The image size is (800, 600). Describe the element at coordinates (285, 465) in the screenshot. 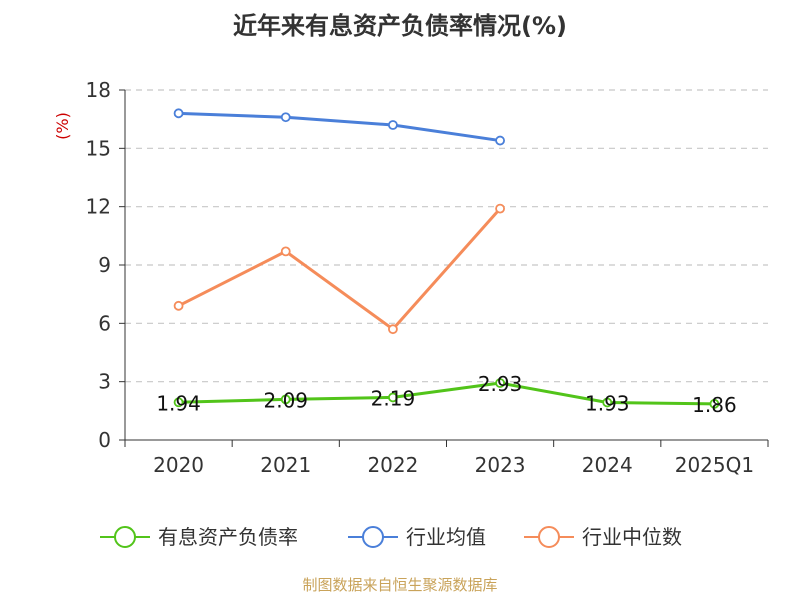

I see `x-tick-label: 2021` at that location.